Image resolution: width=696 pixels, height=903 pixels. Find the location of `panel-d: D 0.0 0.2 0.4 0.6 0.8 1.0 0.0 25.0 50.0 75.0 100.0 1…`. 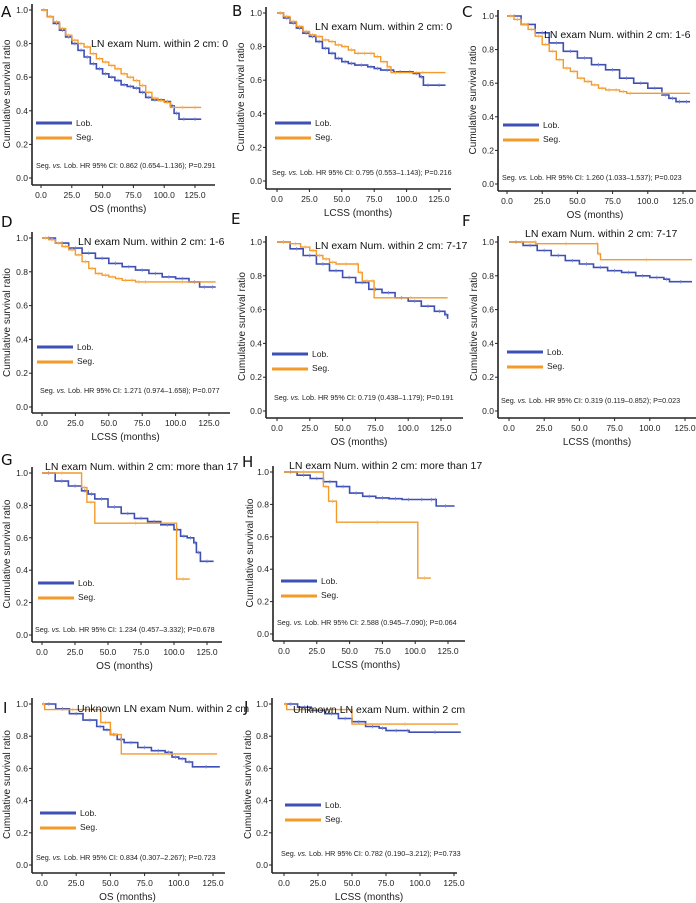

panel-d: D 0.0 0.2 0.4 0.6 0.8 1.0 0.0 25.0 50.0 75.0 100.0 1… is located at coordinates (115, 328).